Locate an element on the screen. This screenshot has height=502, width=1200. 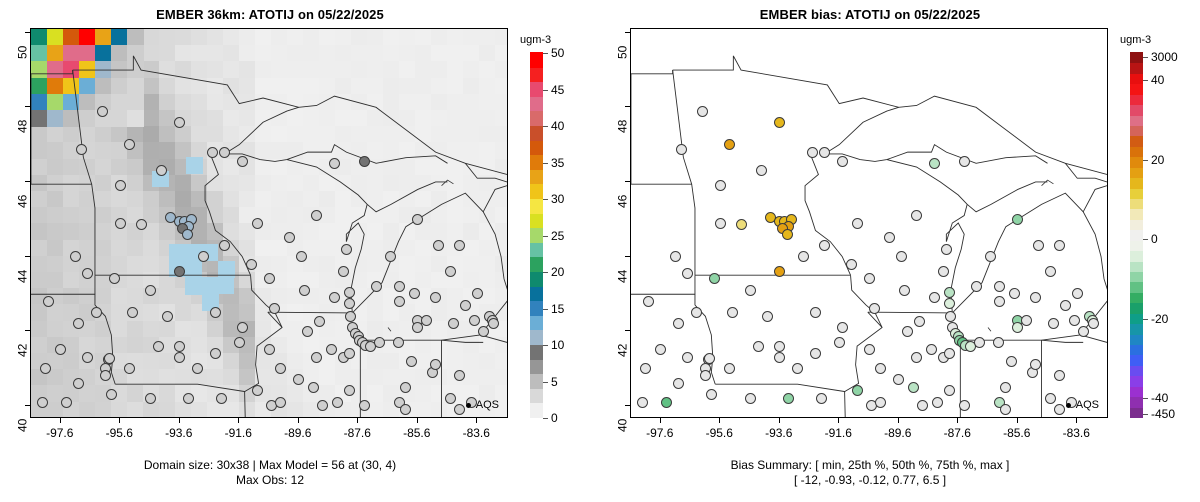
y-tick-label: 42 is located at coordinates (22, 350).